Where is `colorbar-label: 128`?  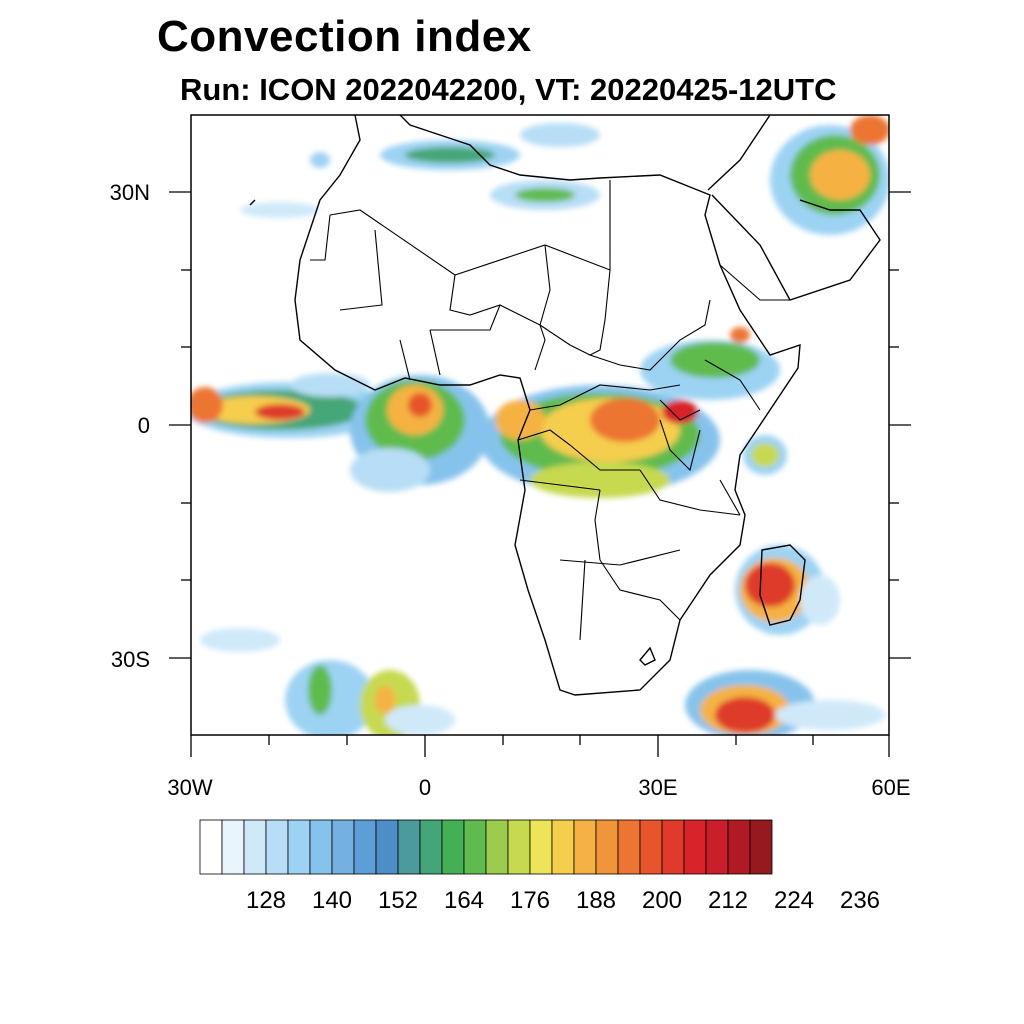 colorbar-label: 128 is located at coordinates (266, 900).